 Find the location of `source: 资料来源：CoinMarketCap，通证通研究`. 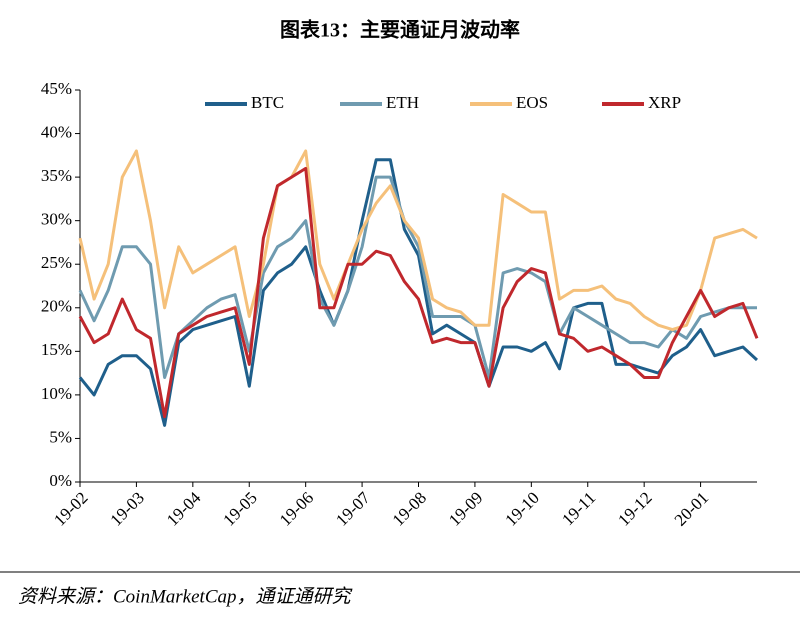

source: 资料来源：CoinMarketCap，通证通研究 is located at coordinates (185, 596).